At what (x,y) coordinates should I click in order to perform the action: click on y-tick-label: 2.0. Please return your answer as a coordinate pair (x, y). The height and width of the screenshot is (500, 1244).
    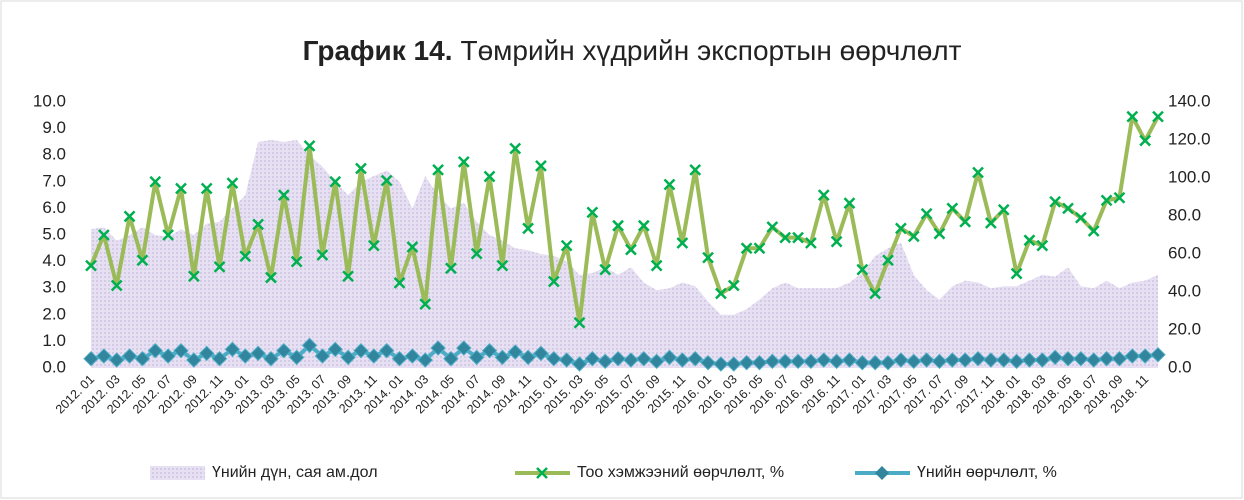
    Looking at the image, I should click on (54, 313).